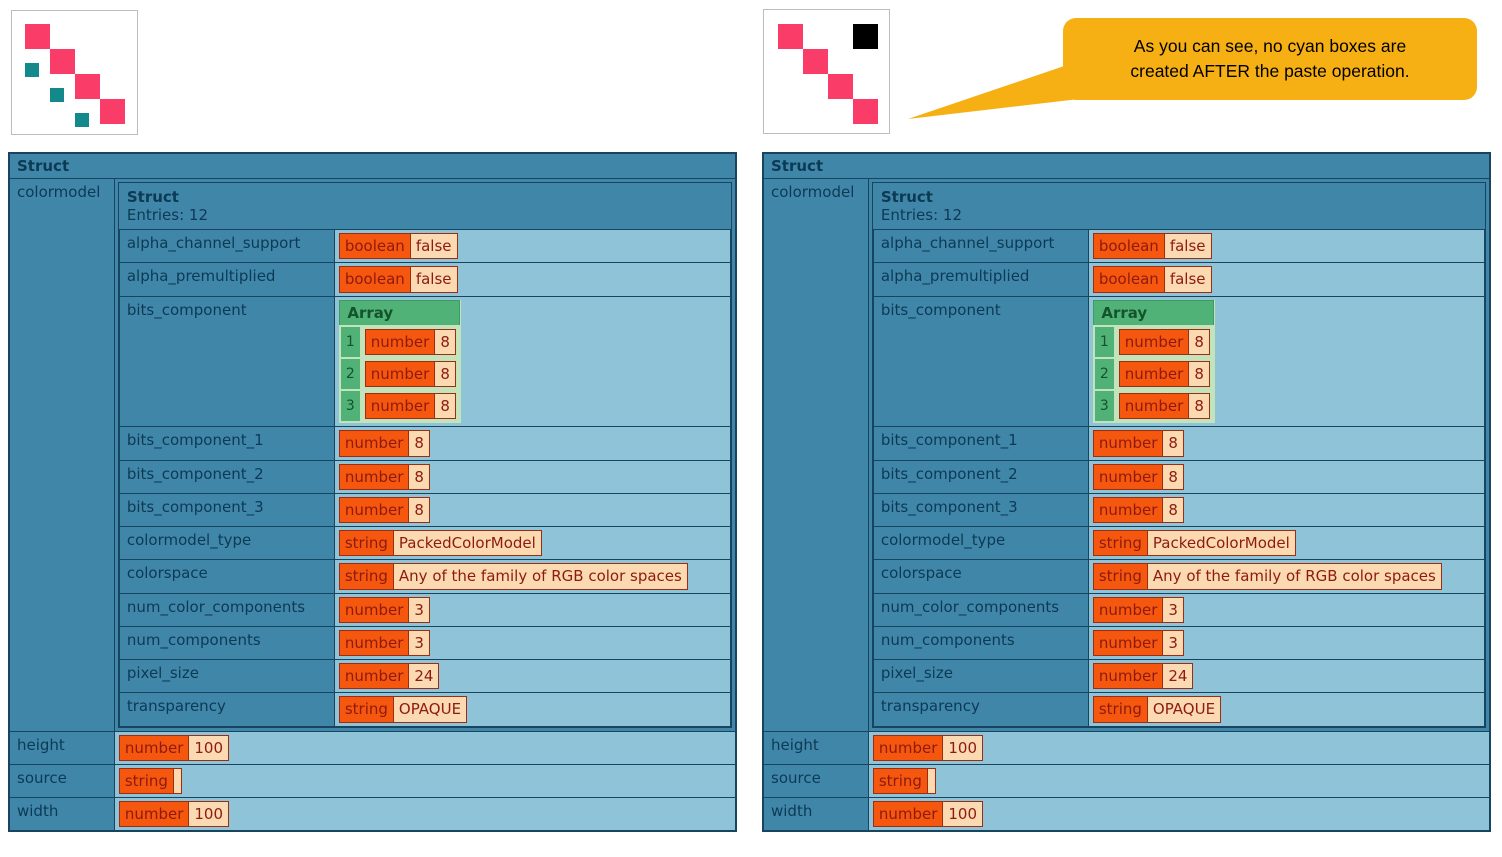 The image size is (1502, 857). What do you see at coordinates (1286, 361) in the screenshot?
I see `struct-value-cell: Array 1 number 8 2 number 8 3 number 8` at bounding box center [1286, 361].